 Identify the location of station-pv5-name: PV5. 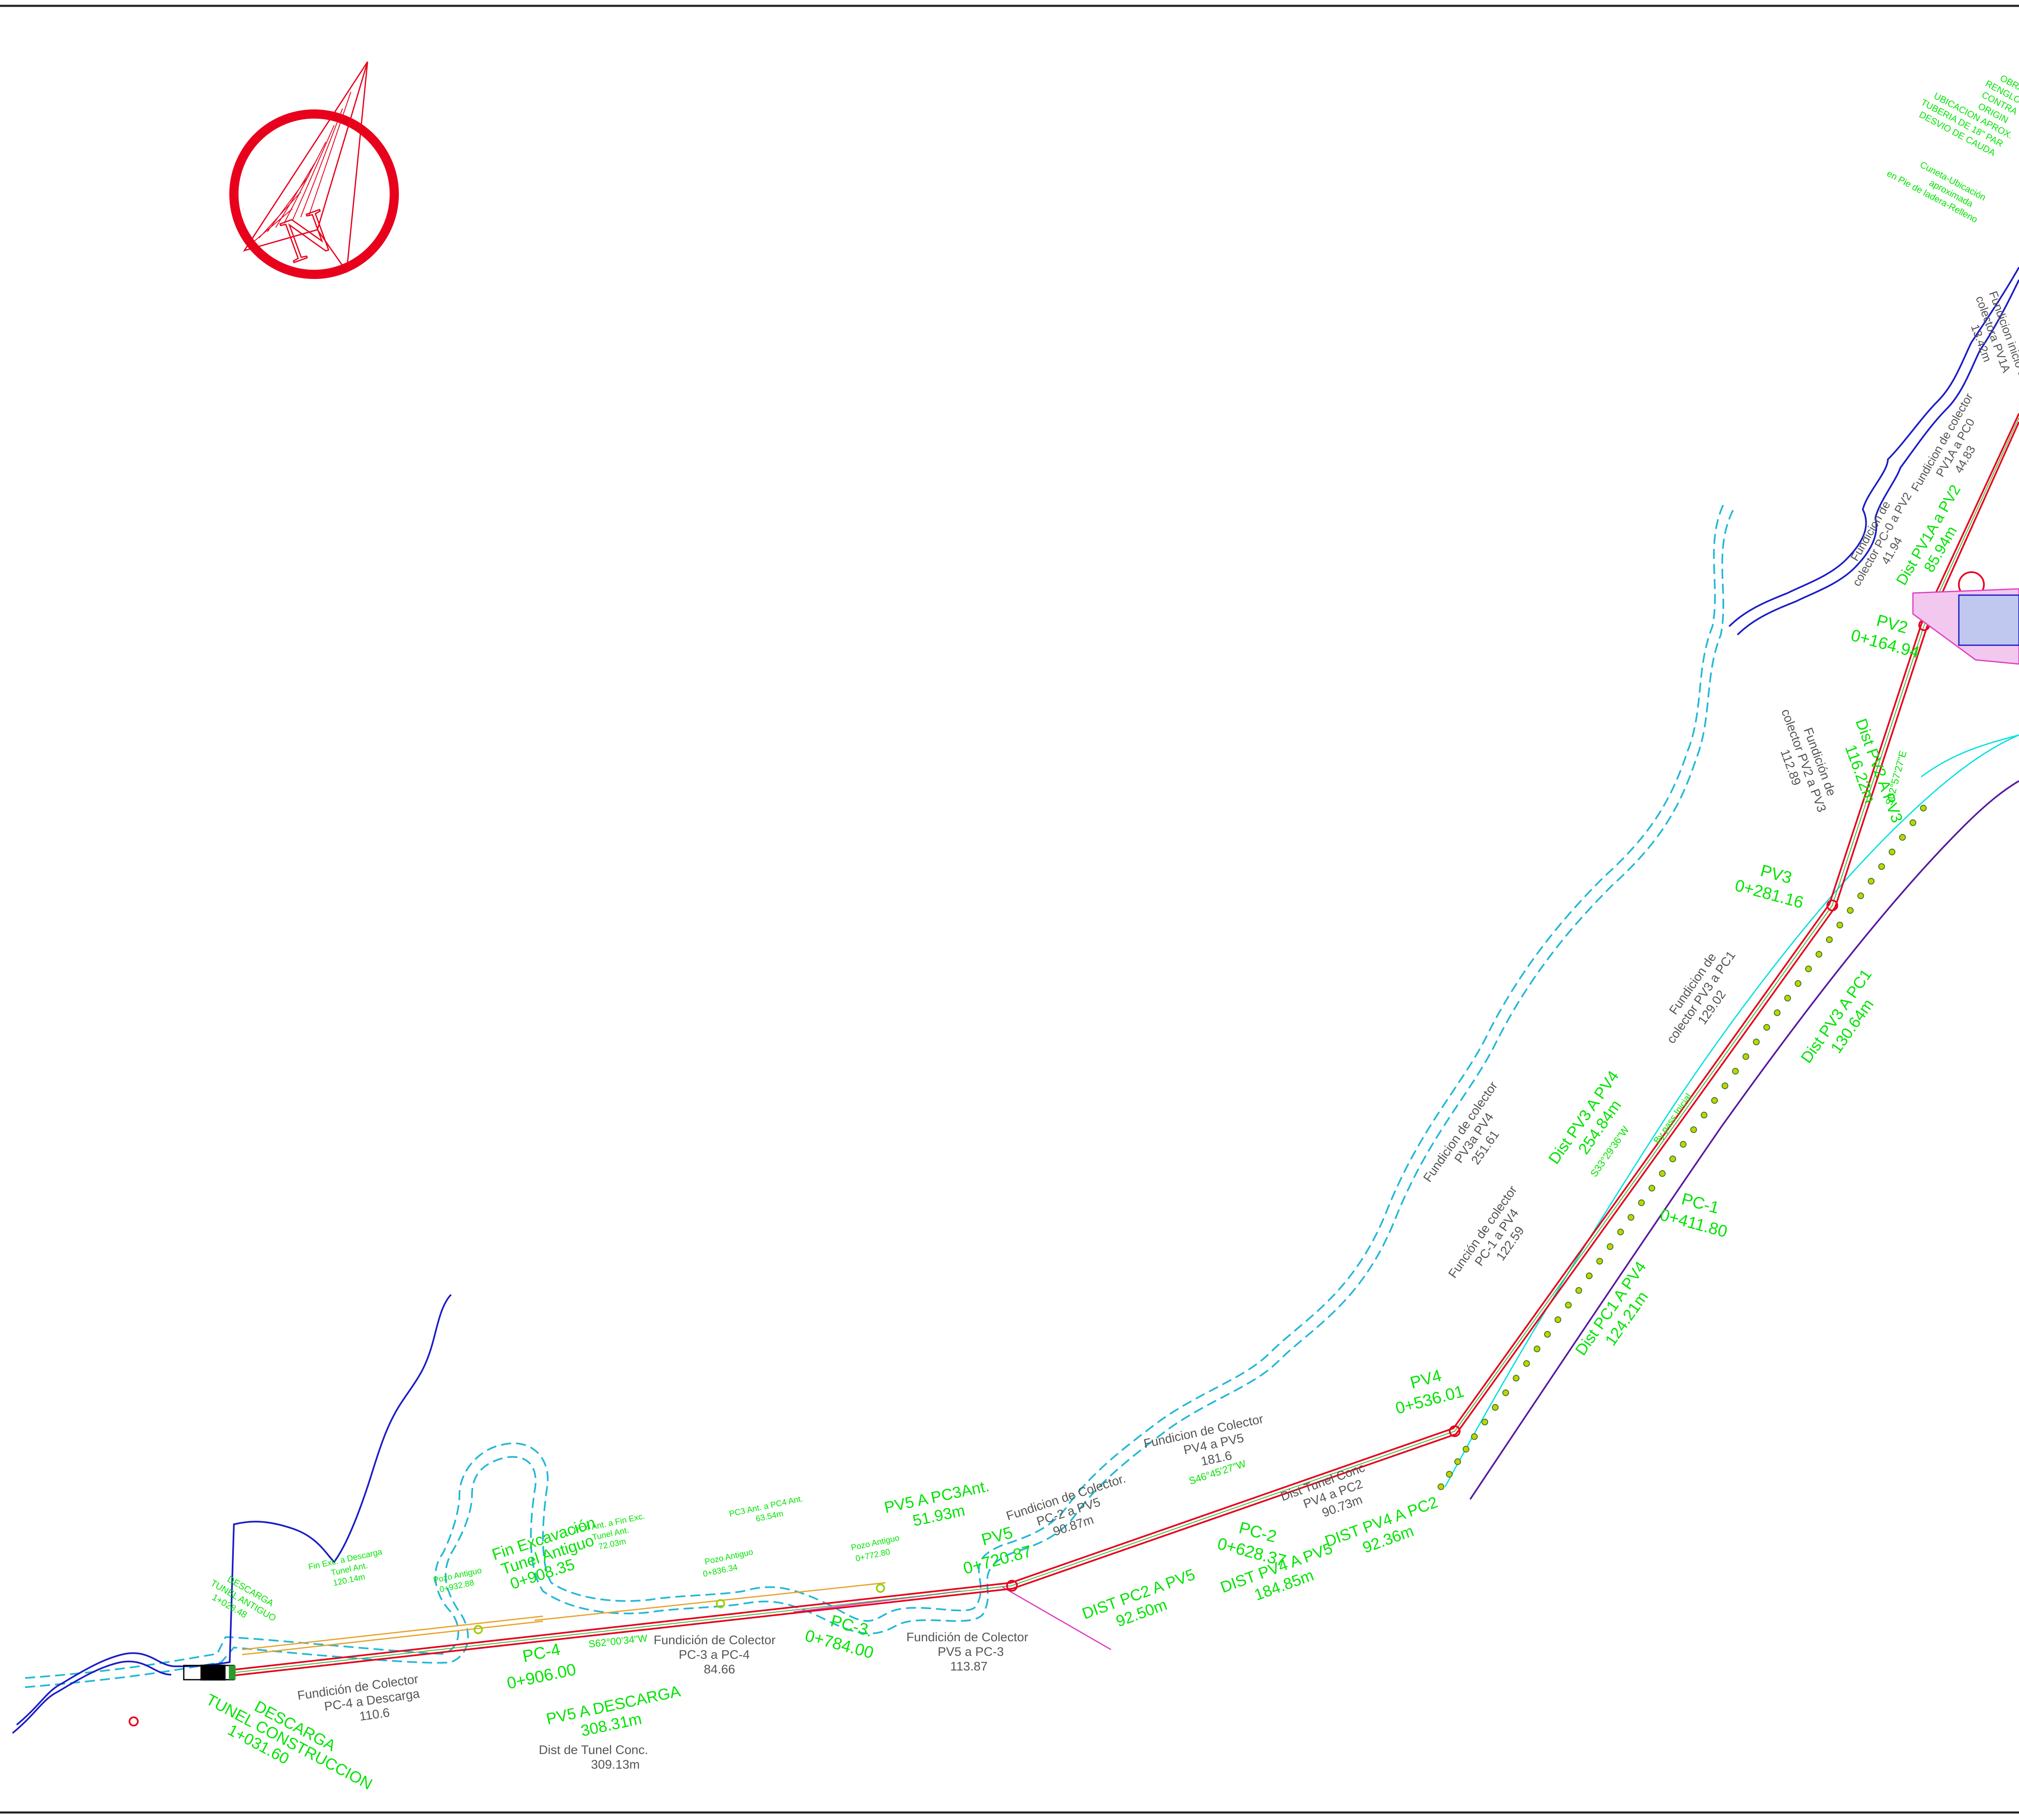
(997, 1536).